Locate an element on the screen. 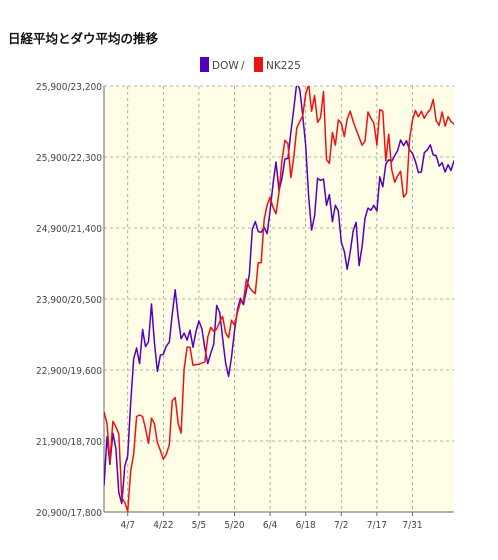 The width and height of the screenshot is (498, 560). y-tick-label: 25,900/23,200 is located at coordinates (69, 87).